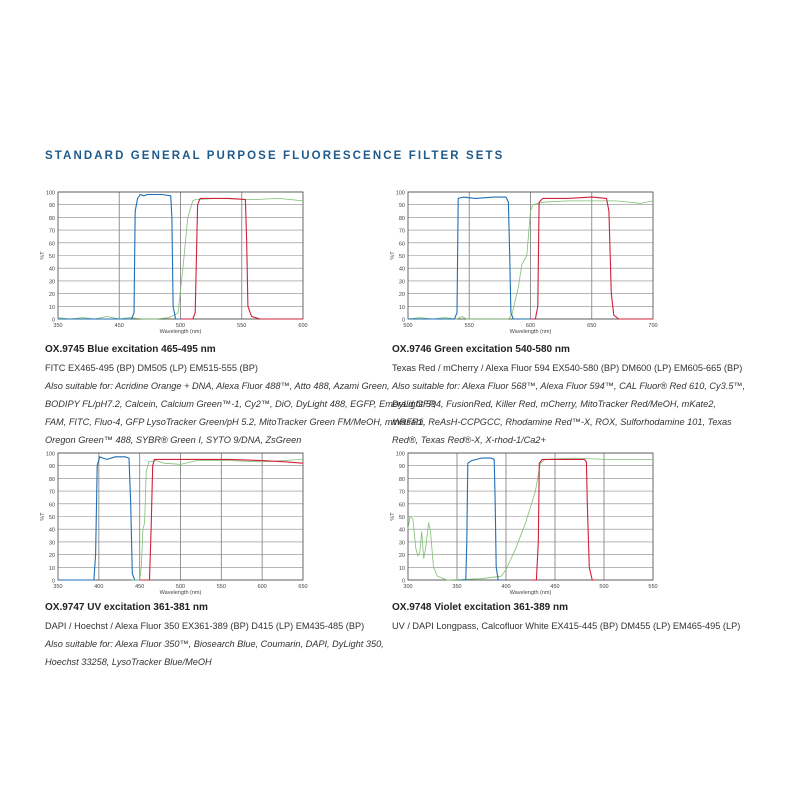 This screenshot has height=800, width=800. What do you see at coordinates (130, 349) in the screenshot?
I see `product-title: OX.9745 Blue excitation 465-495 nm` at bounding box center [130, 349].